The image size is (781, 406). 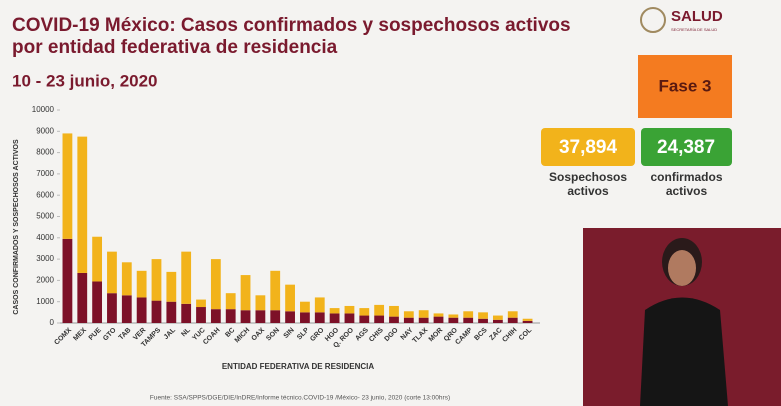 I want to click on x-tick-label: COMX, so click(x=63, y=337).